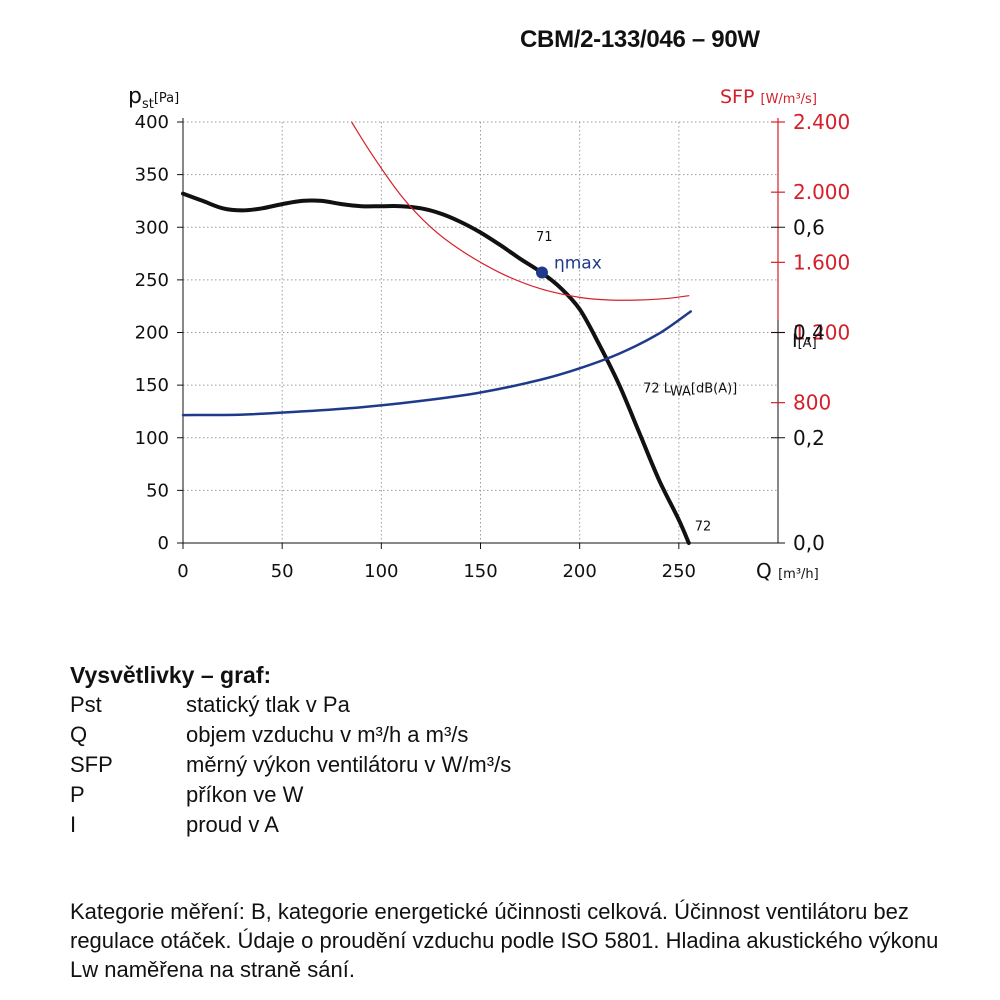 The width and height of the screenshot is (1000, 1000). What do you see at coordinates (480, 571) in the screenshot?
I see `x-tick-label: 150` at bounding box center [480, 571].